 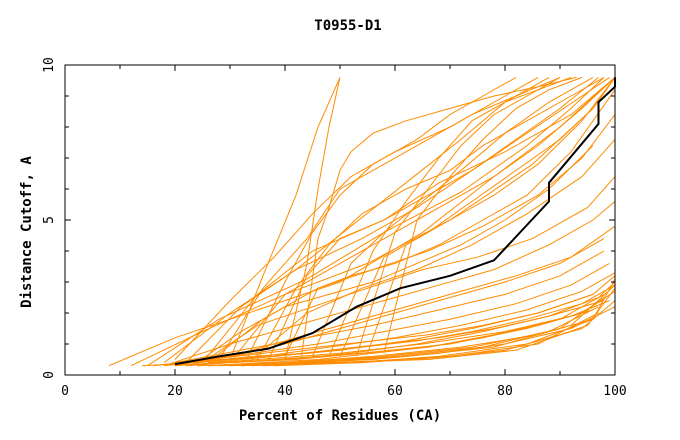 What do you see at coordinates (347, 26) in the screenshot?
I see `chart-title: T0955-D1` at bounding box center [347, 26].